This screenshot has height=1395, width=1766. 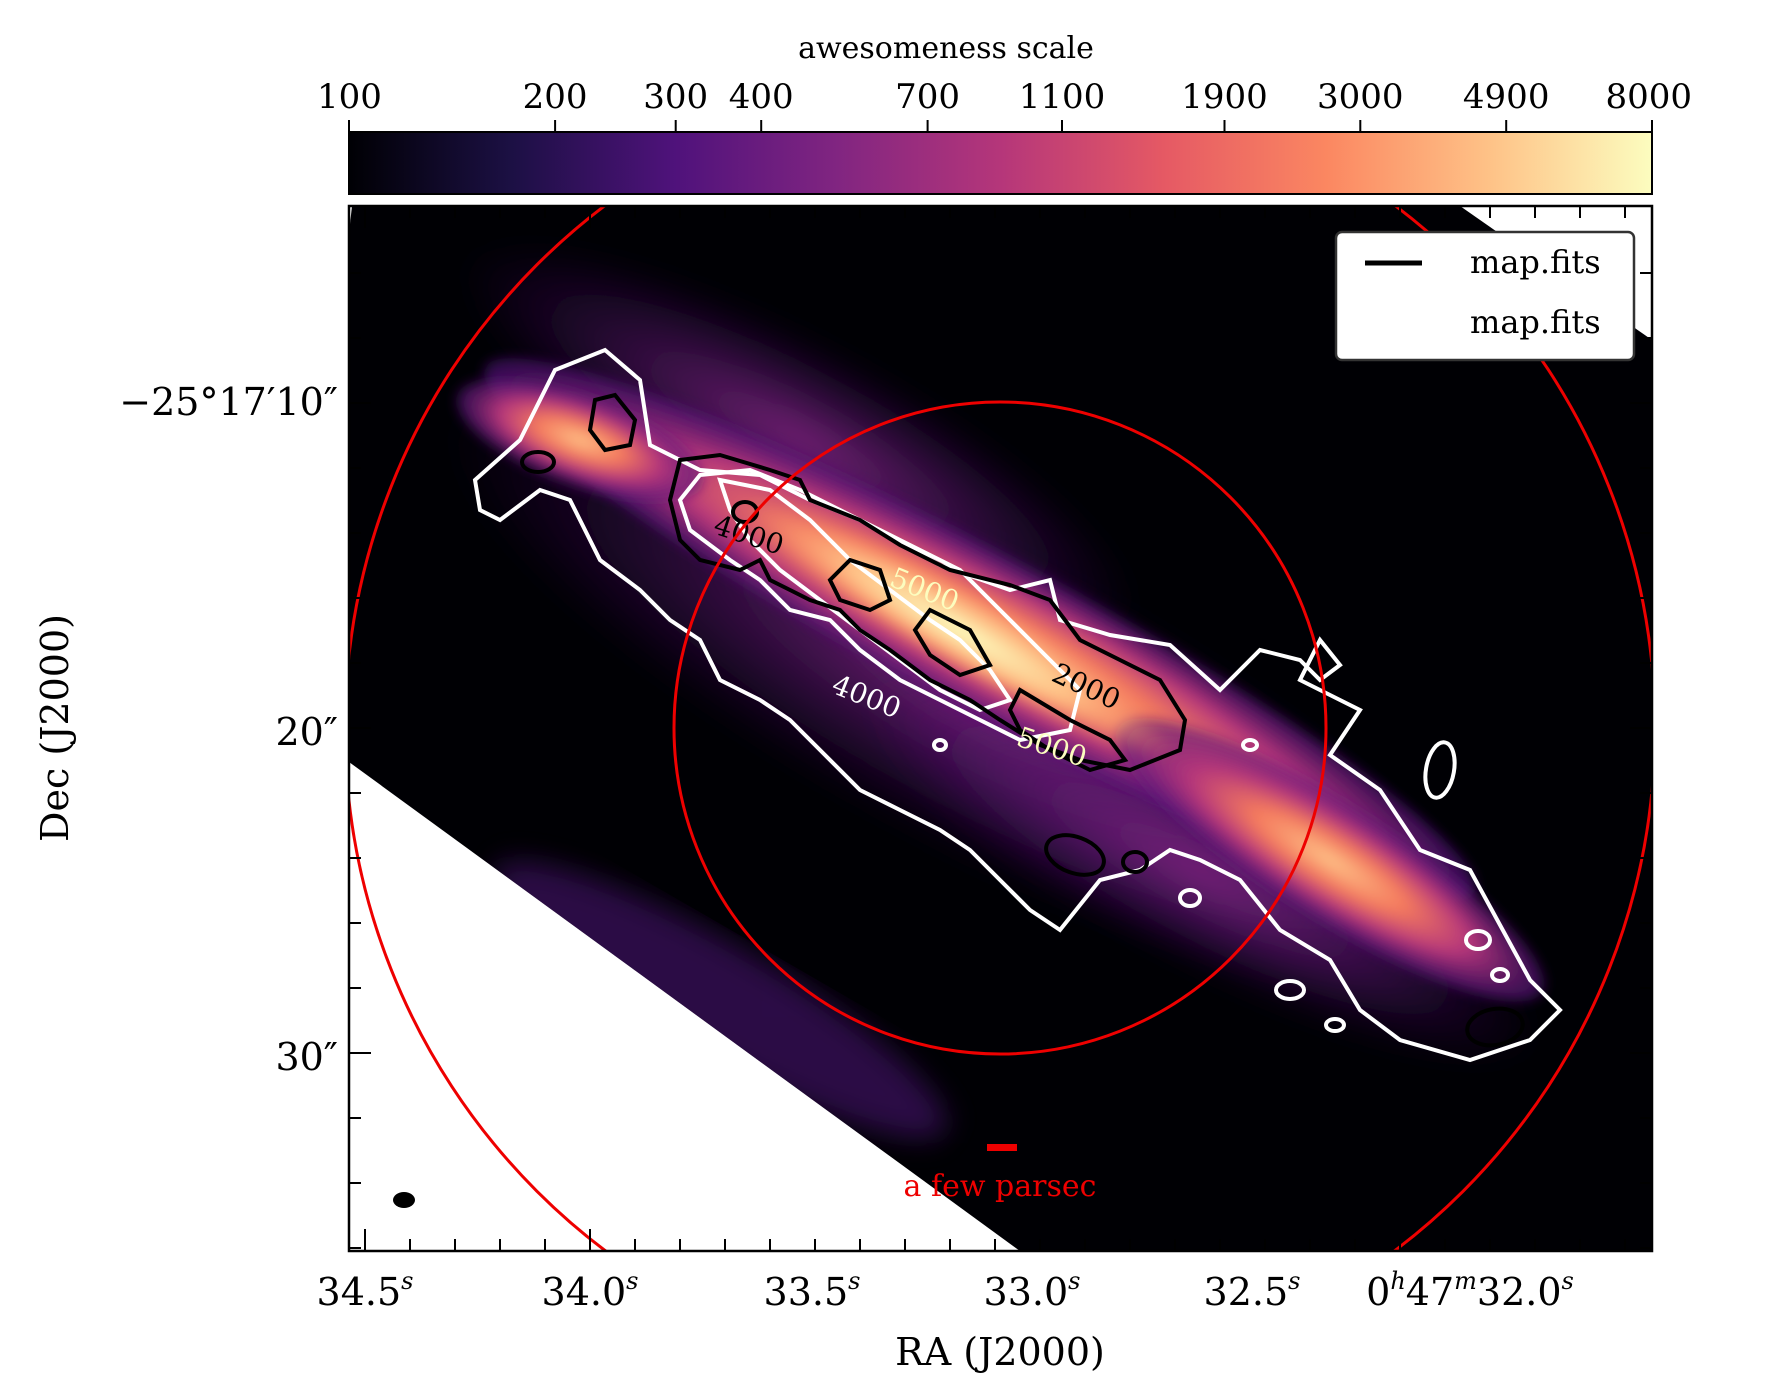 What do you see at coordinates (1004, 104) in the screenshot?
I see `colorbar-tick-labels: 100 200 300 400 700 1100 1900 3000 4900 8000` at bounding box center [1004, 104].